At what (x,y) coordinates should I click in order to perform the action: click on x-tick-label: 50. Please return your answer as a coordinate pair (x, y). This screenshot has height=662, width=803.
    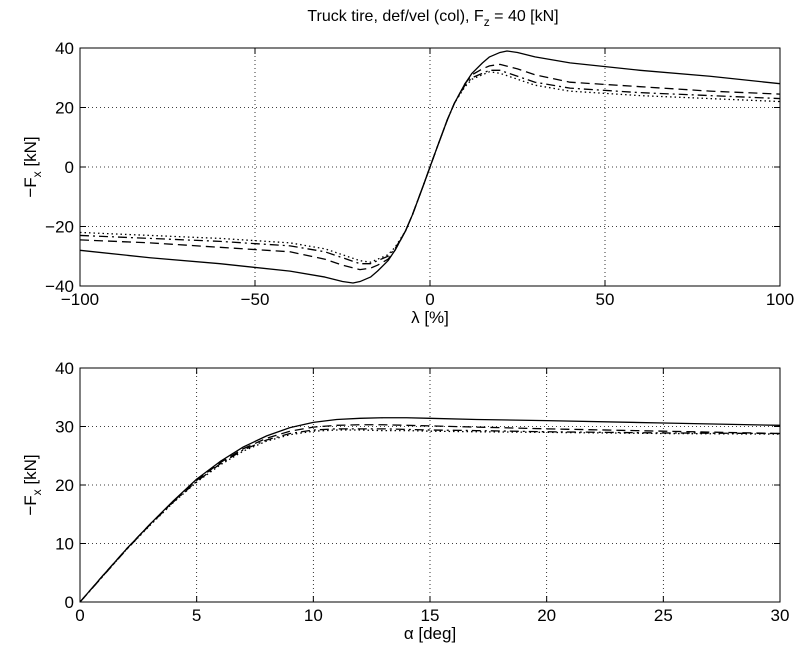
    Looking at the image, I should click on (605, 299).